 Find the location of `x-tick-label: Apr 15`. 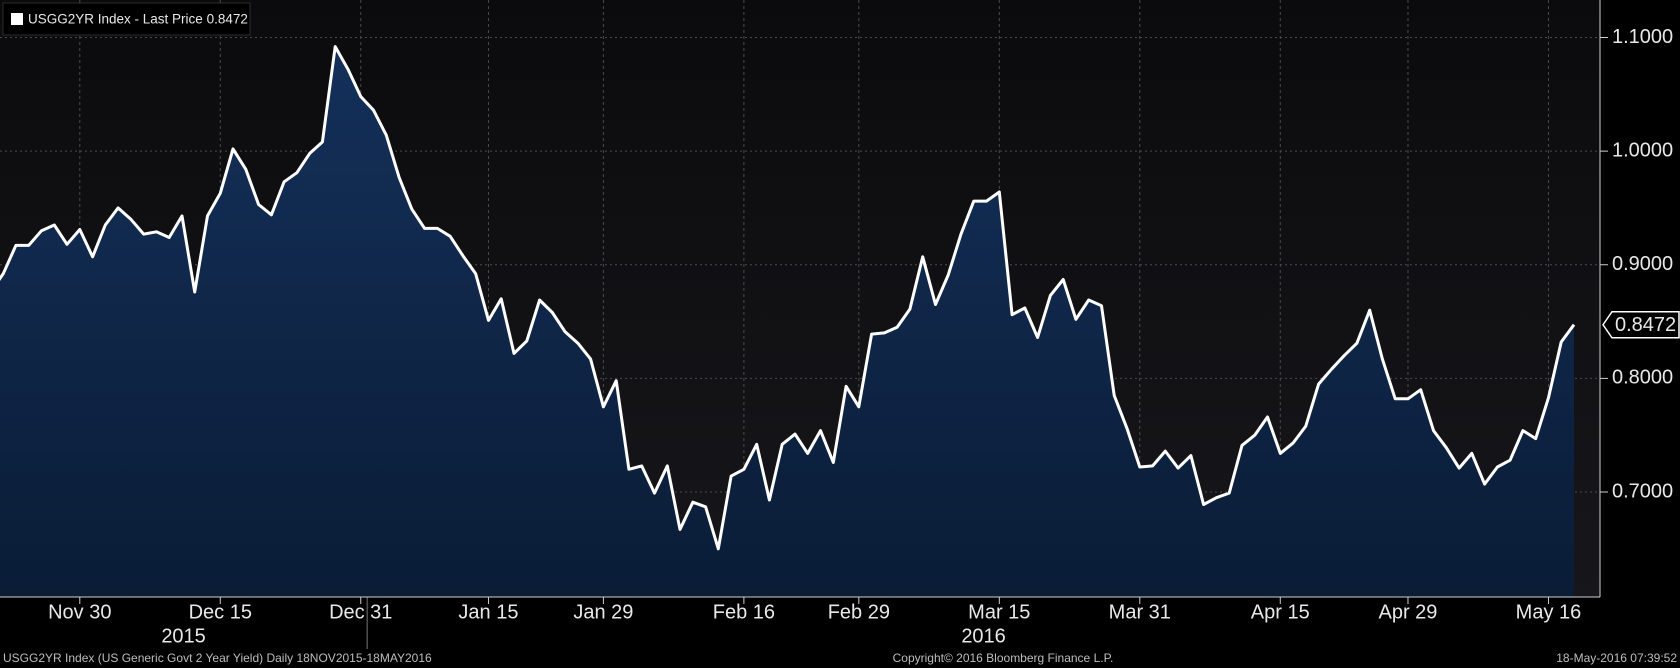

x-tick-label: Apr 15 is located at coordinates (1280, 612).